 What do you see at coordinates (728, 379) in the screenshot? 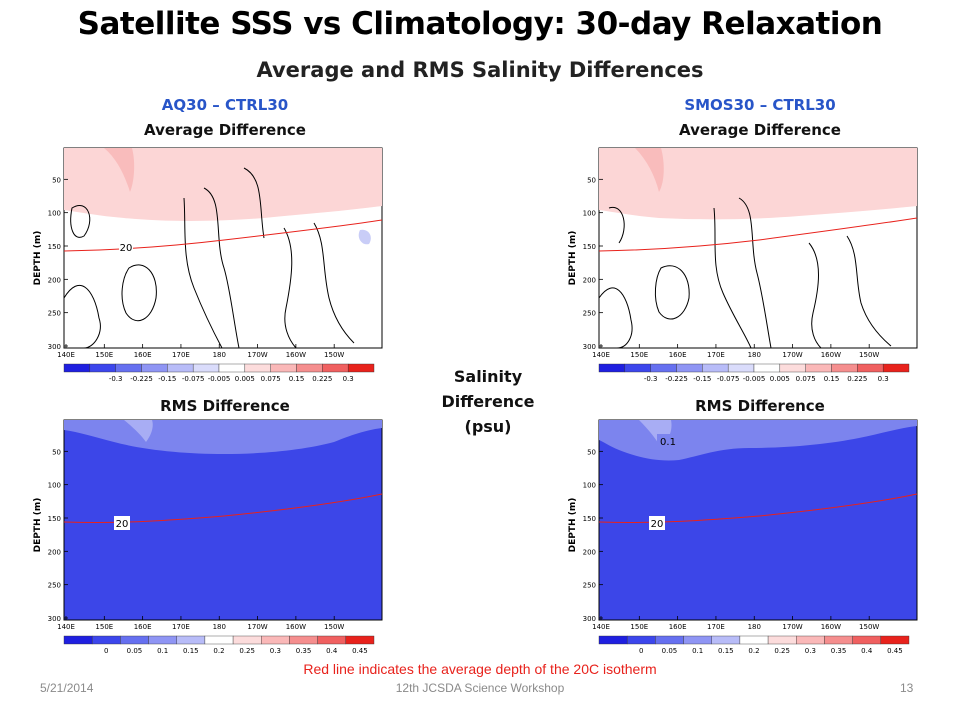
I see `colorbar-label: -0.075` at bounding box center [728, 379].